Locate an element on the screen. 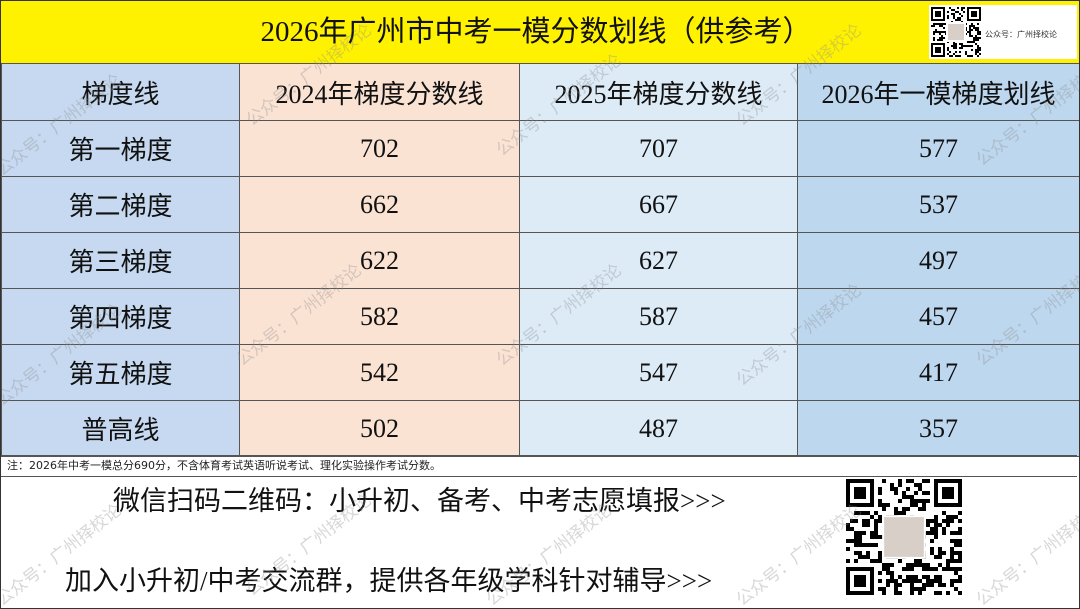 This screenshot has width=1080, height=609. score-cell: 357 is located at coordinates (938, 428).